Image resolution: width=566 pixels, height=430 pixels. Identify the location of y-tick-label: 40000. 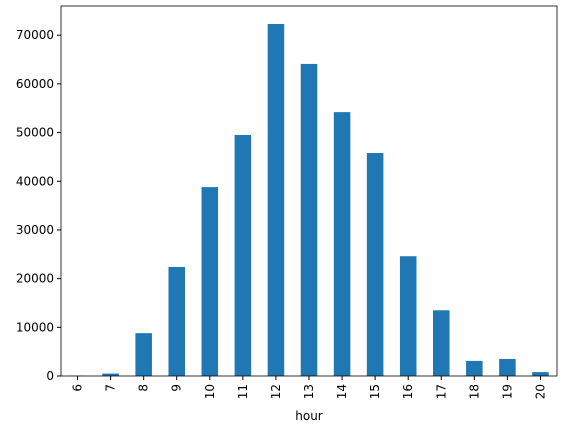
(35, 181).